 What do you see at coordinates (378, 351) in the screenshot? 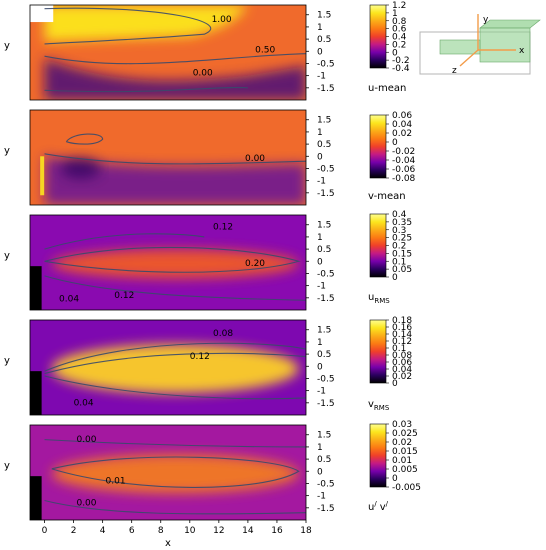
I see `colorbar` at bounding box center [378, 351].